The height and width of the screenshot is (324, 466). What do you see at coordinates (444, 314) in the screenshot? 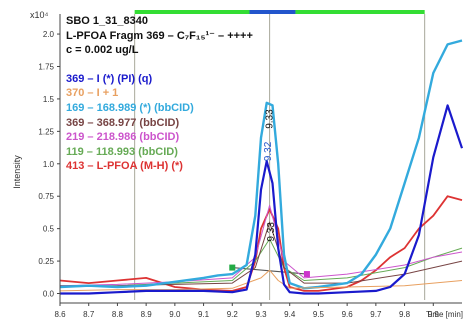
I see `x-axis-title: Time [min]` at bounding box center [444, 314].